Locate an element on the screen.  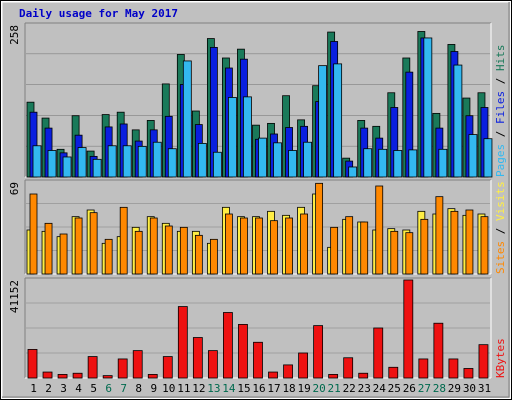
x-tick-label: 18 is located at coordinates (288, 388).